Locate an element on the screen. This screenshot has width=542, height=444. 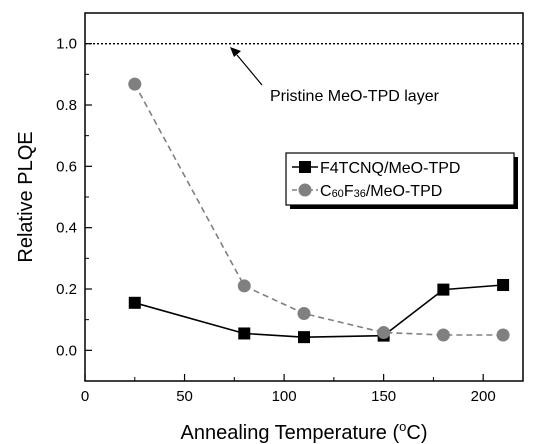
y-tick-label: 0.4 is located at coordinates (66, 228).